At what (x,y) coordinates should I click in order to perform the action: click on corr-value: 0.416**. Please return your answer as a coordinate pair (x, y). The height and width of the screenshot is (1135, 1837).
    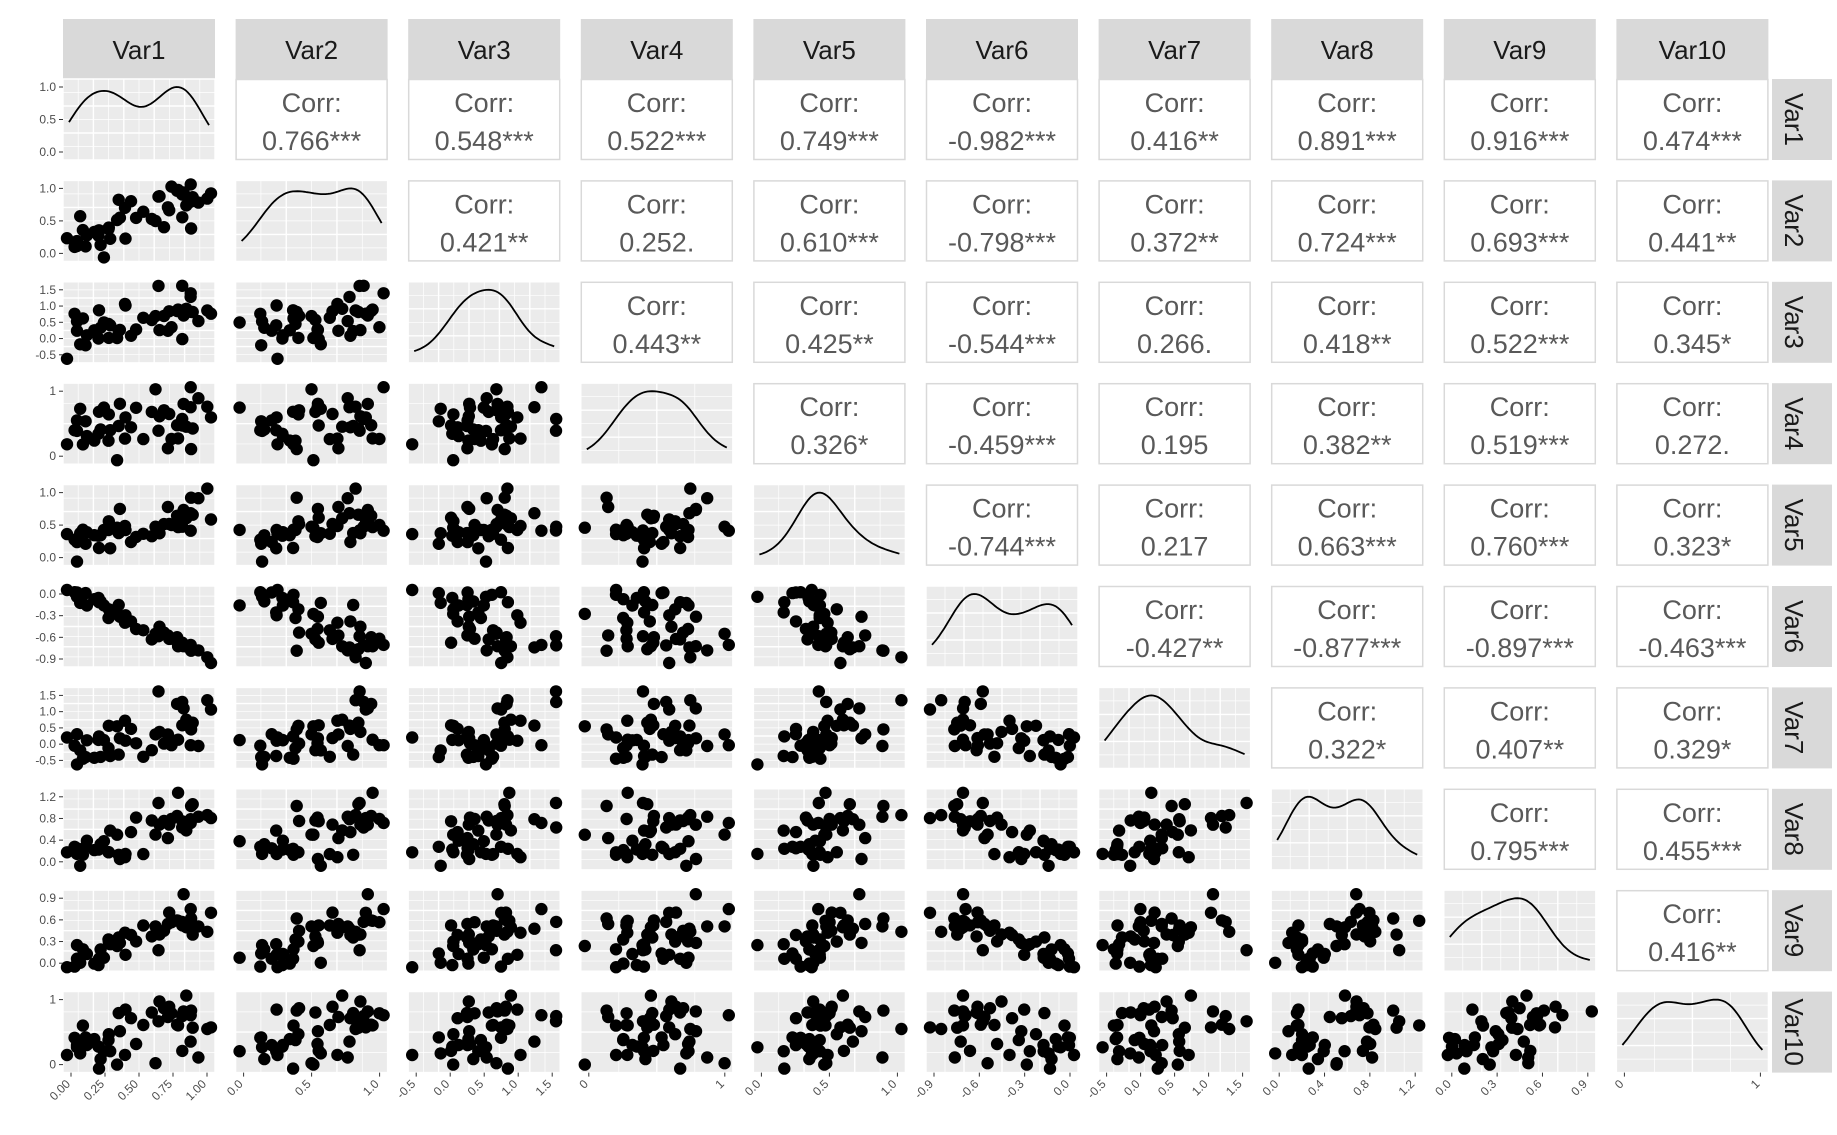
    Looking at the image, I should click on (1174, 141).